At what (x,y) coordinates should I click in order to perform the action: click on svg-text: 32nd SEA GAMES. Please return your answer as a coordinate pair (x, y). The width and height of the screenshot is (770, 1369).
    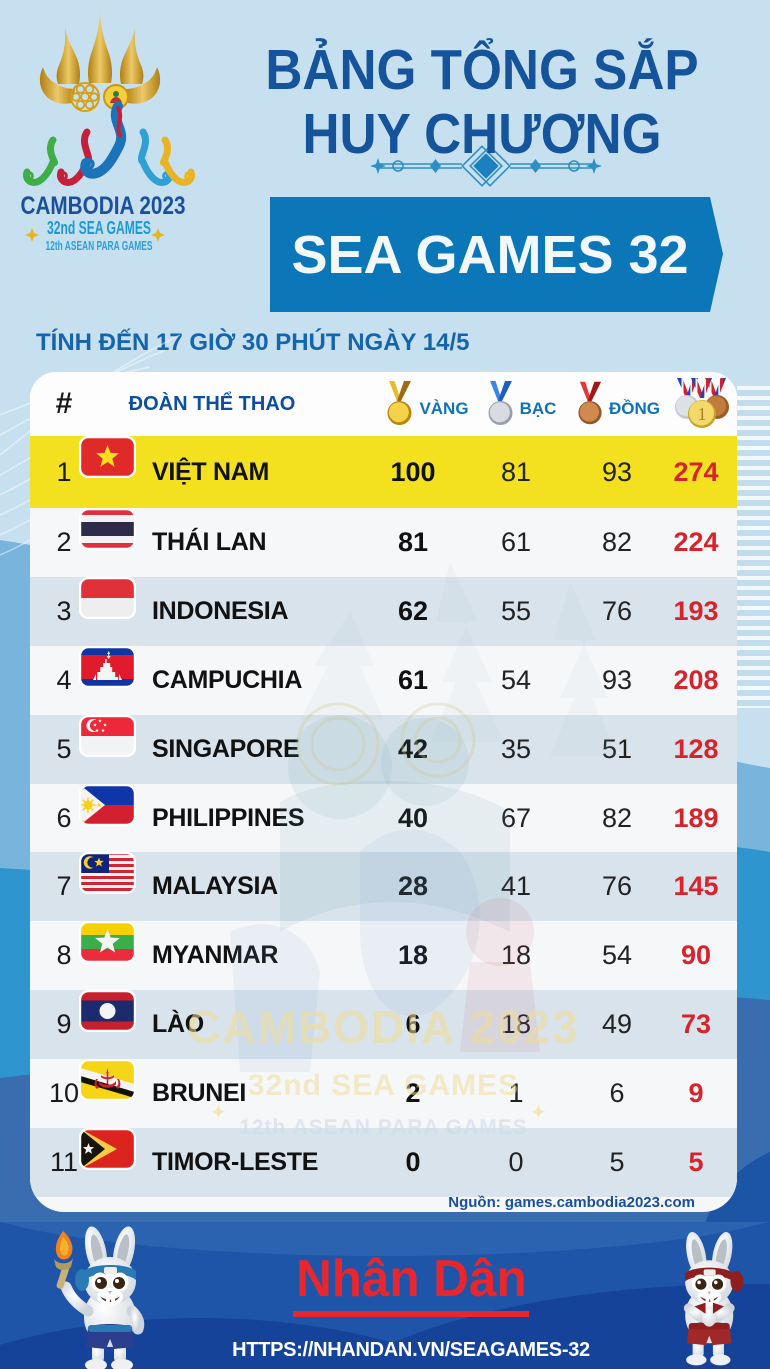
    Looking at the image, I should click on (99, 228).